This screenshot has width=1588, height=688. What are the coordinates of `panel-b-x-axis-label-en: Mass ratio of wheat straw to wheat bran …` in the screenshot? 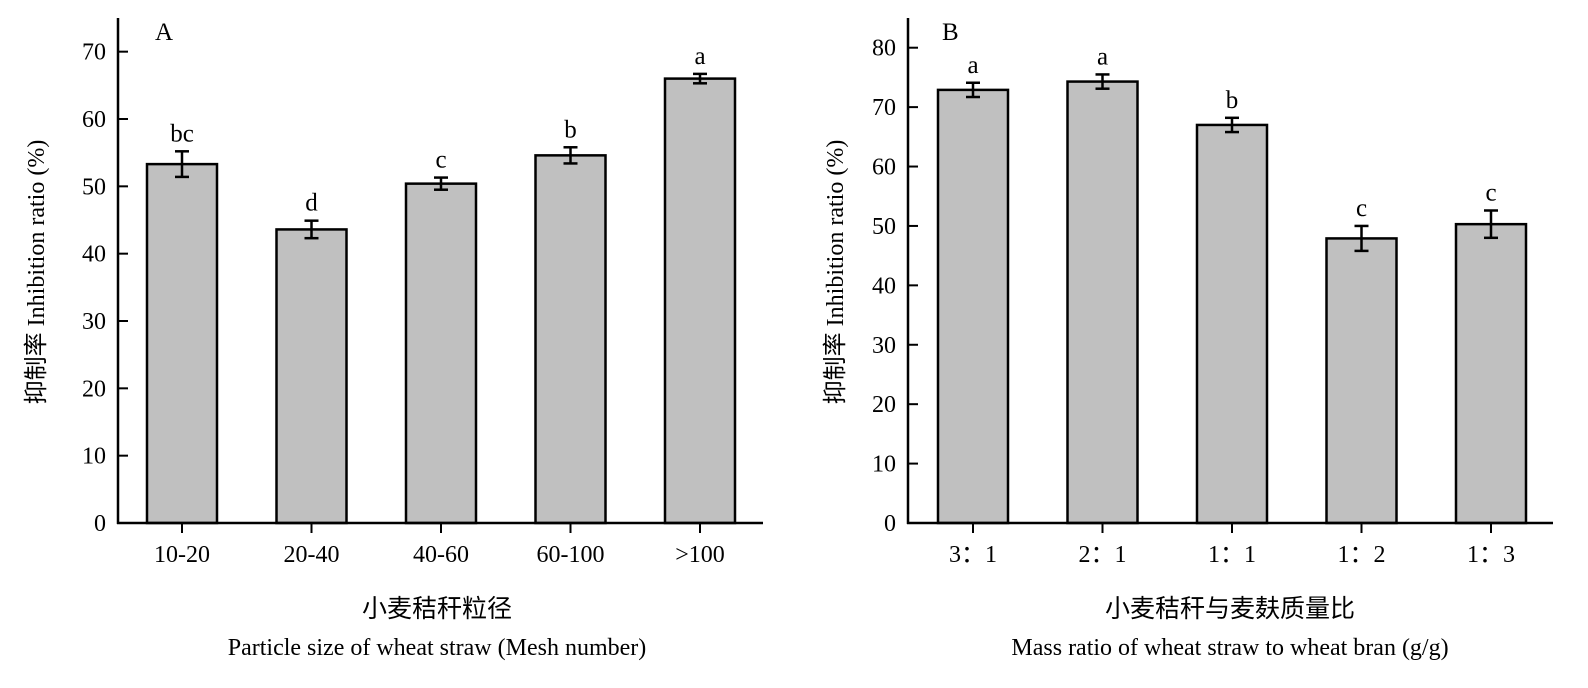 It's located at (1229, 648).